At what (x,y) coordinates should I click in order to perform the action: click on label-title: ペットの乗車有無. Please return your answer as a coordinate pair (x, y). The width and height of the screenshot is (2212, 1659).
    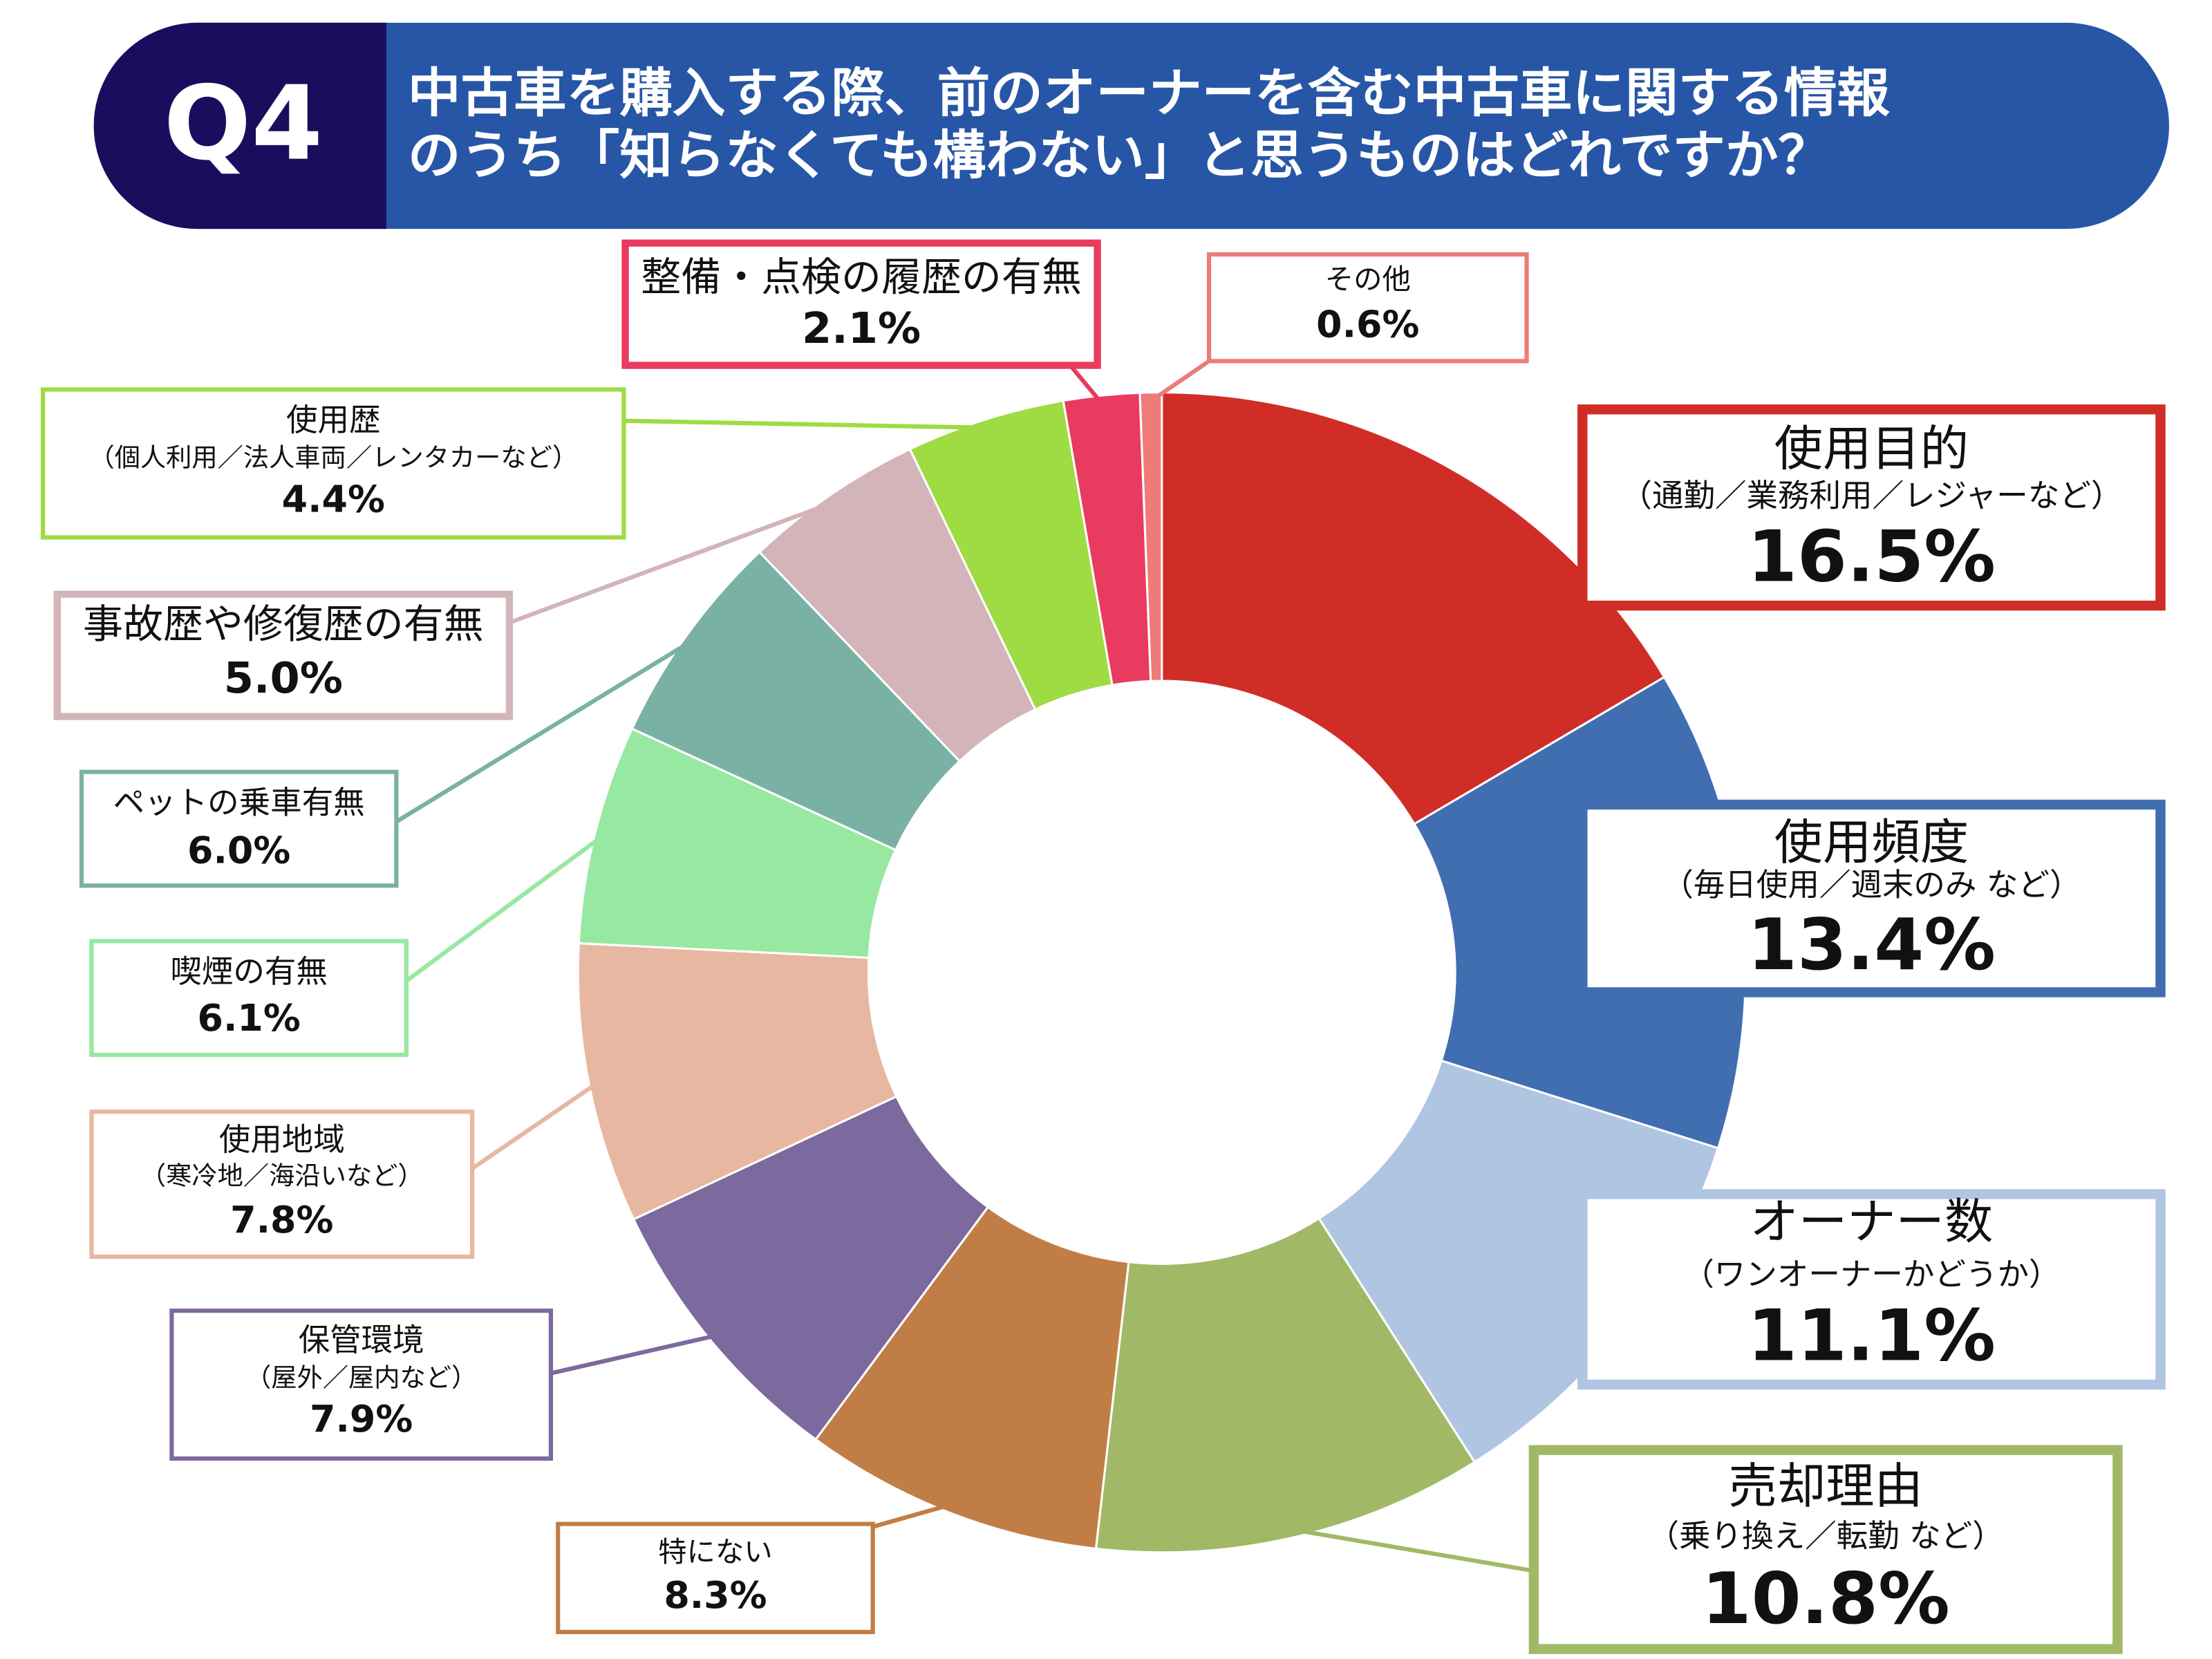
    Looking at the image, I should click on (239, 803).